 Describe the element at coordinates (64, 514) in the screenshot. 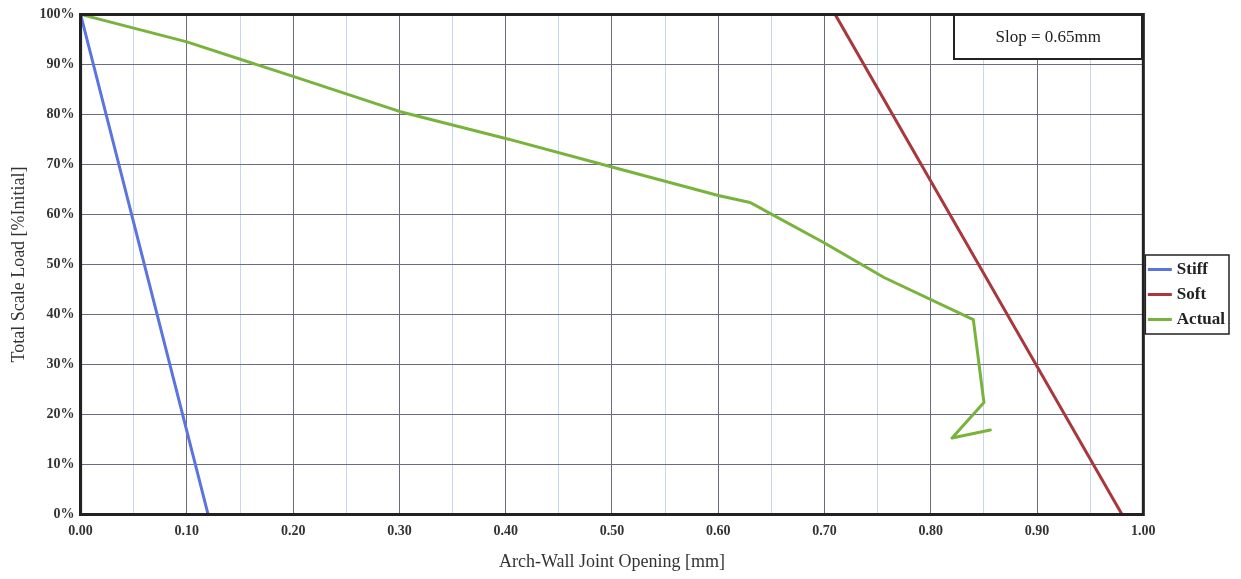

I see `y-tick-label: 0%` at that location.